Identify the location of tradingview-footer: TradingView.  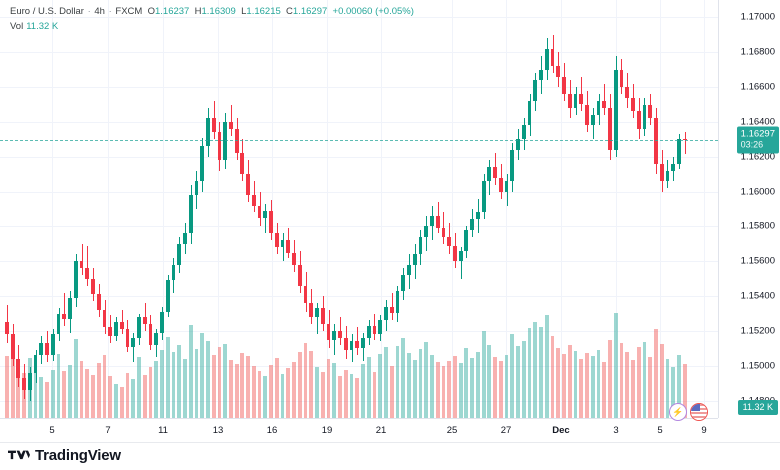
(64, 455).